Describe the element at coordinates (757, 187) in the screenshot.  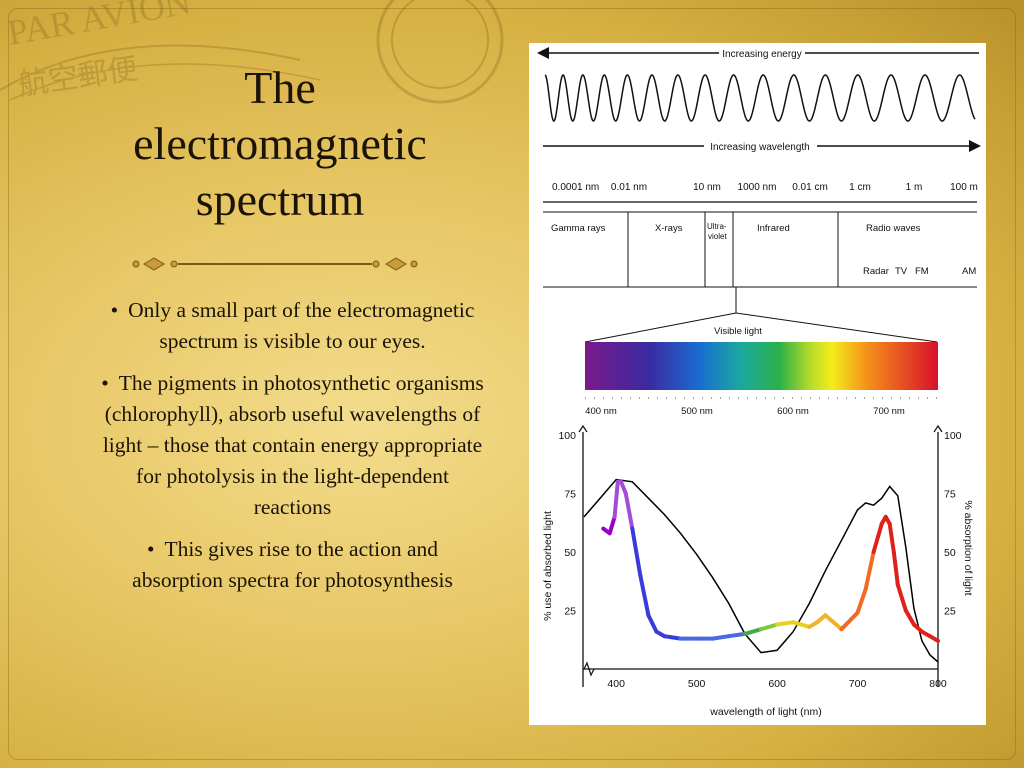
I see `scale-label: 1000 nm` at that location.